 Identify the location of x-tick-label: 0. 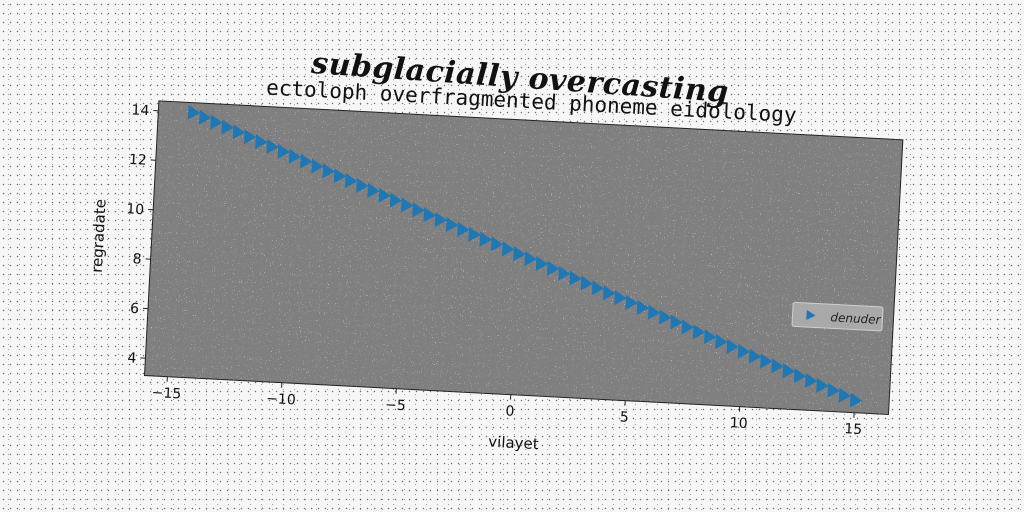
(510, 411).